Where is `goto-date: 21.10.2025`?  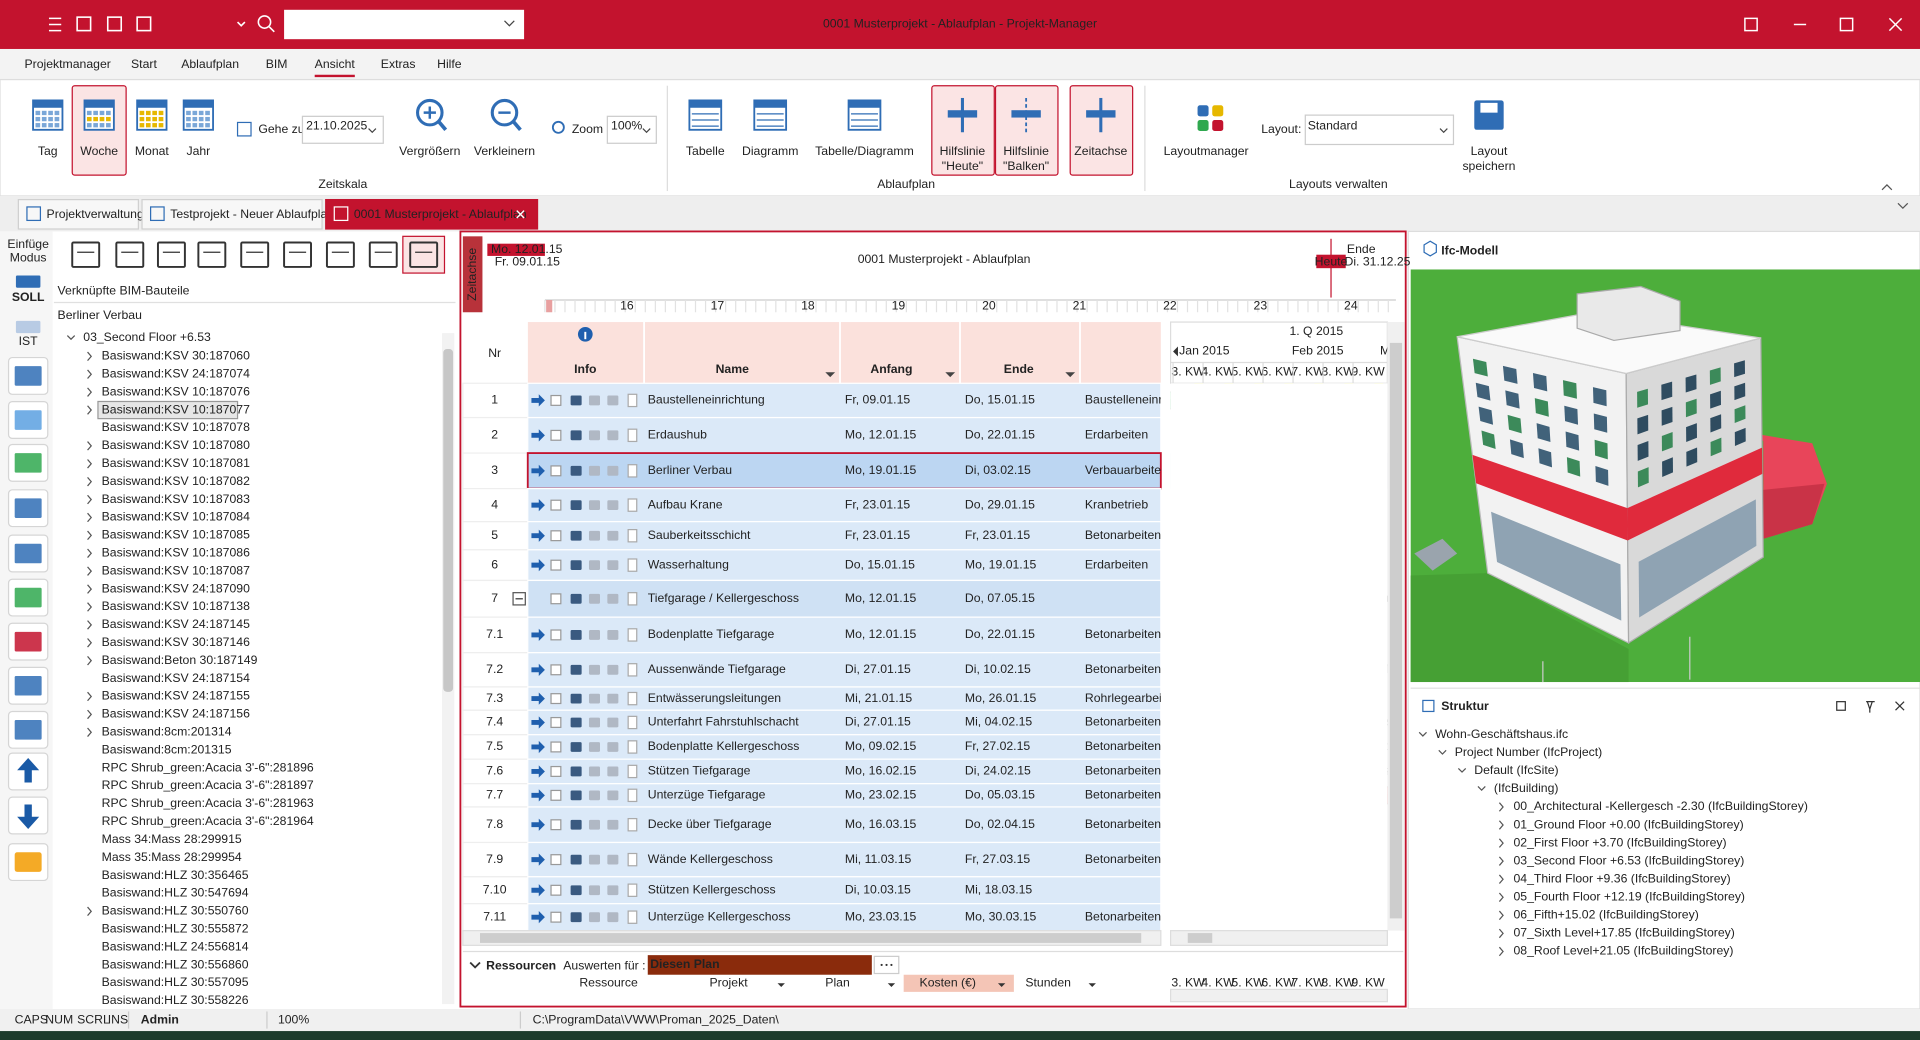 goto-date: 21.10.2025 is located at coordinates (336, 125).